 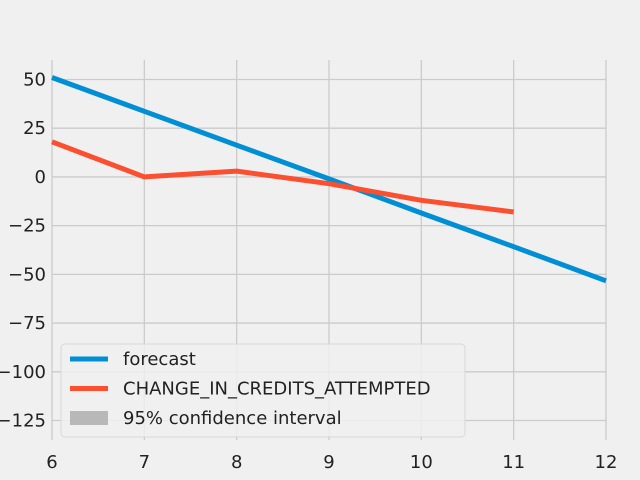 What do you see at coordinates (513, 462) in the screenshot?
I see `x-tick-label: 11` at bounding box center [513, 462].